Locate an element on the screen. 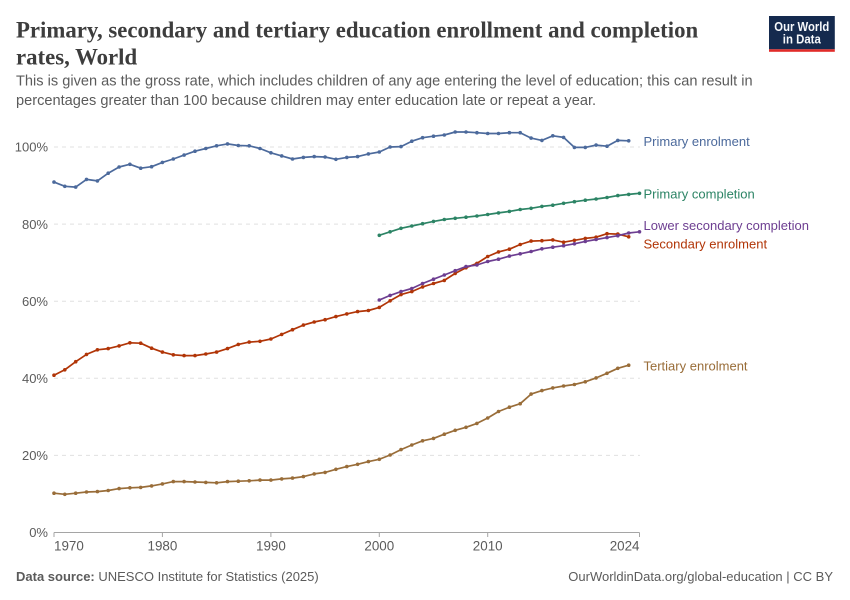 The width and height of the screenshot is (850, 600). svg-text: 60% is located at coordinates (35, 301).